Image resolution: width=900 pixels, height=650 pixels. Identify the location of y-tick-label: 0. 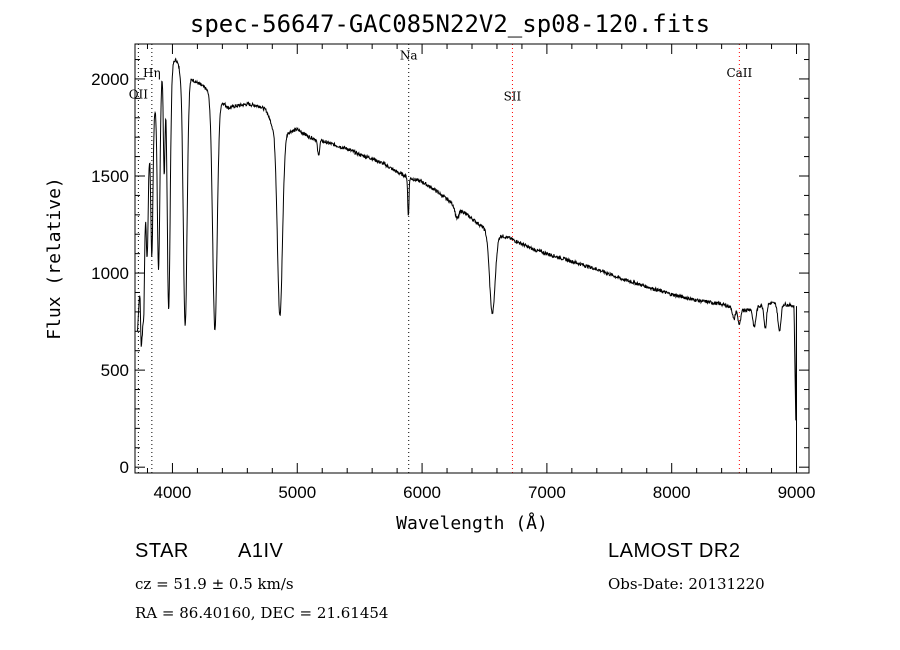
(124, 467).